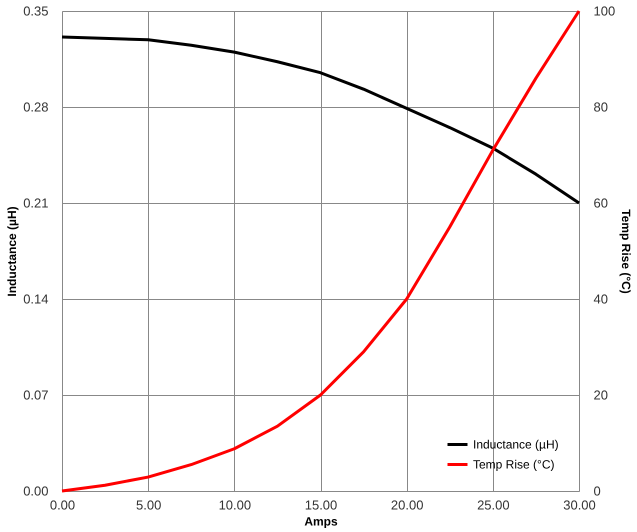  What do you see at coordinates (35, 107) in the screenshot?
I see `y-tick-label: 0.28` at bounding box center [35, 107].